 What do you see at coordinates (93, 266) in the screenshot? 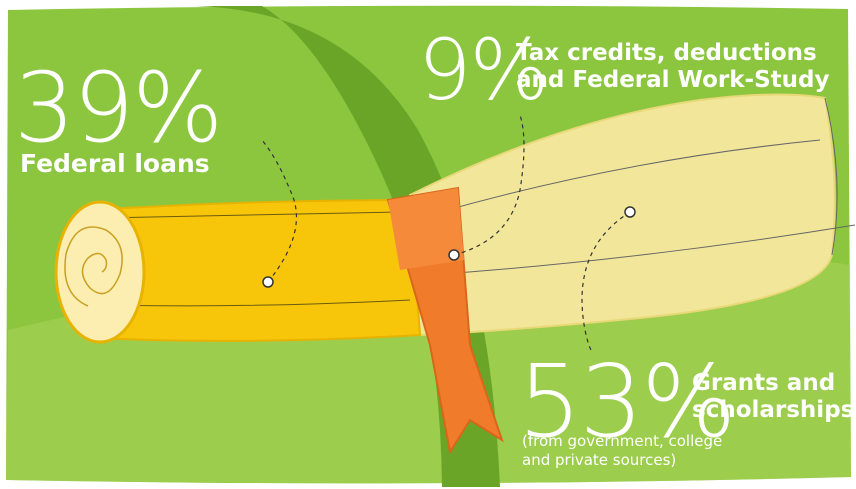
I see `scroll-spiral` at bounding box center [93, 266].